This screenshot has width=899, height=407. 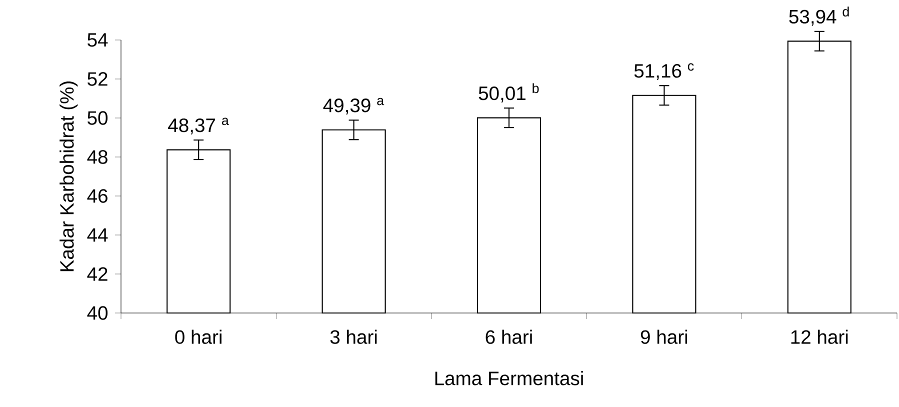 I want to click on y-tick-label: 40, so click(x=97, y=313).